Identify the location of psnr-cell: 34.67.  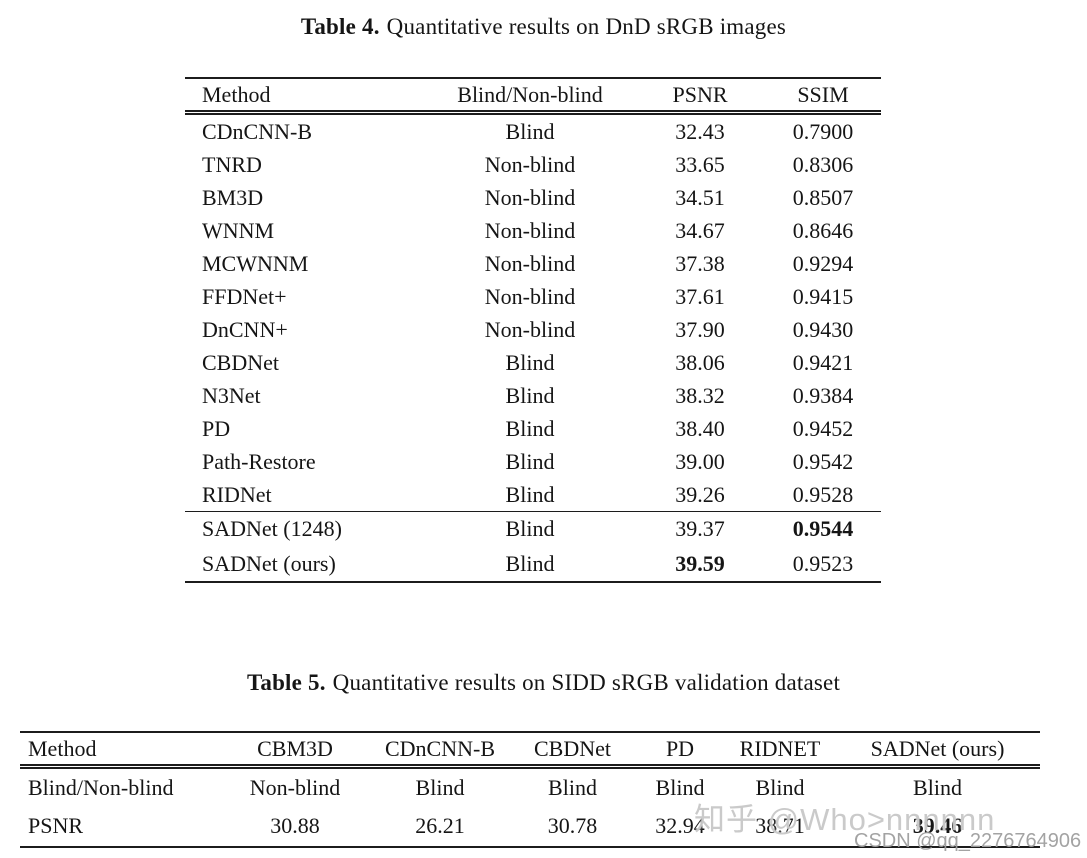
(700, 230).